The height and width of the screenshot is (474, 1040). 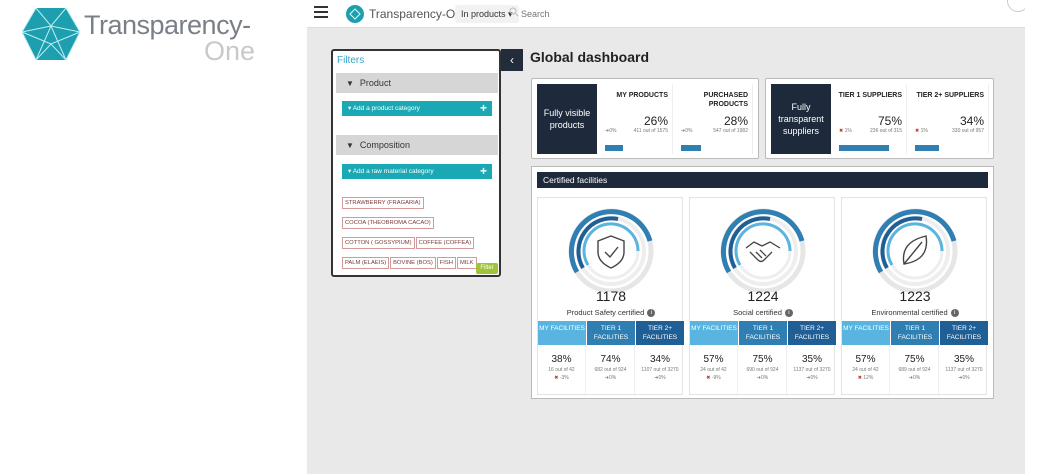 I want to click on stat-detail: 236 out of 315, so click(x=886, y=131).